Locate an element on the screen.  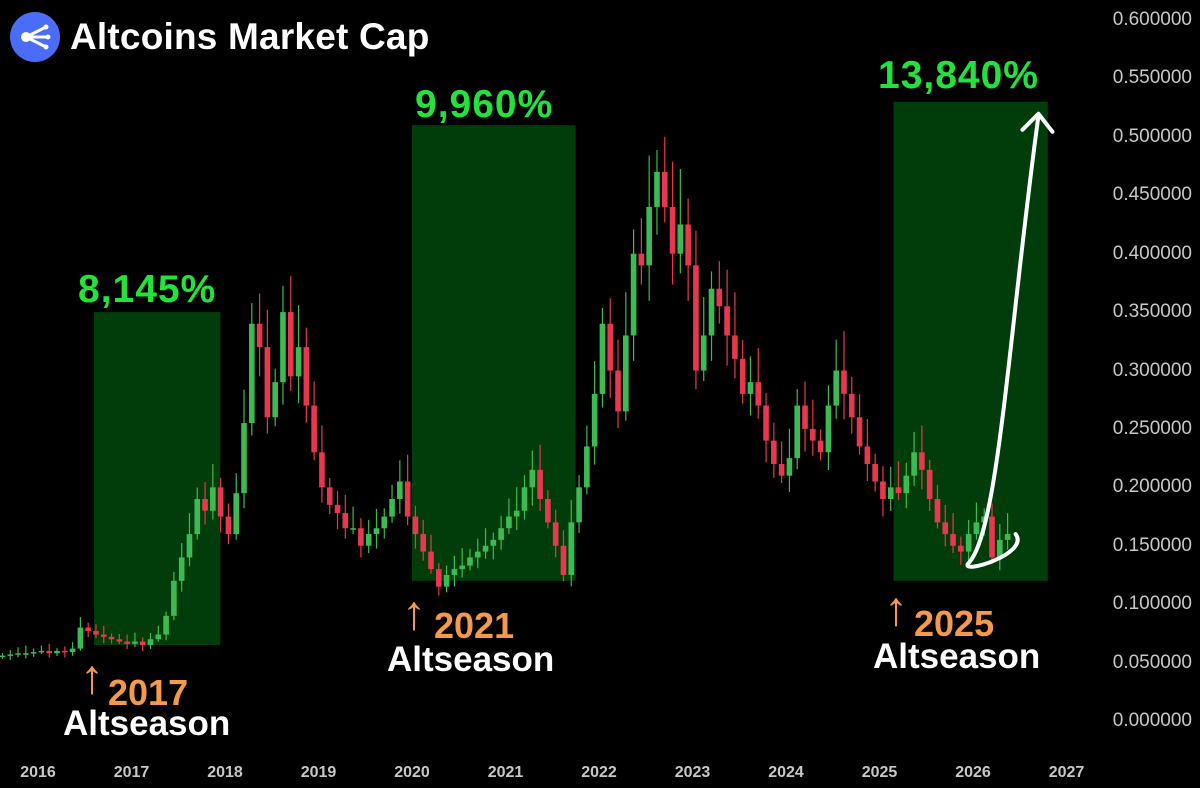
y-tick-label: 0.050000 is located at coordinates (1152, 662).